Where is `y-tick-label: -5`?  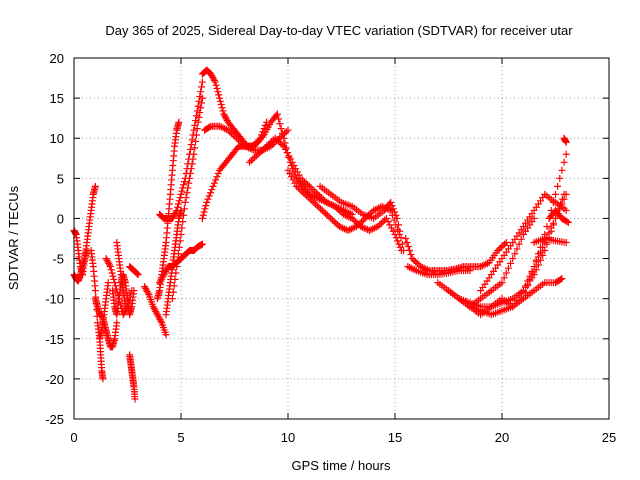
y-tick-label: -5 is located at coordinates (58, 259).